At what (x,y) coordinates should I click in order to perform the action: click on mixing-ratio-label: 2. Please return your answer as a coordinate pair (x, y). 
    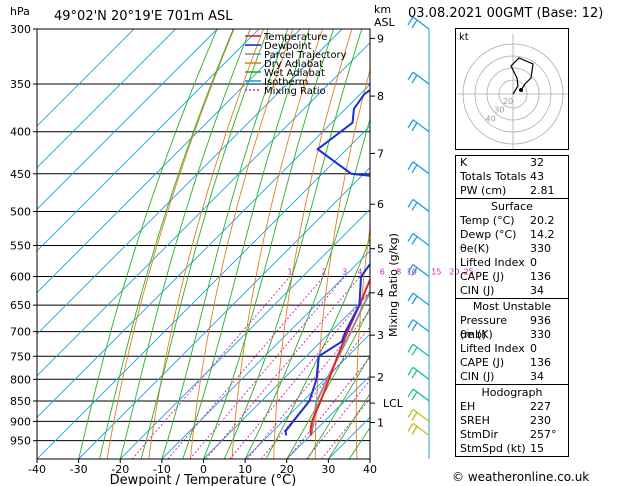
    Looking at the image, I should click on (323, 272).